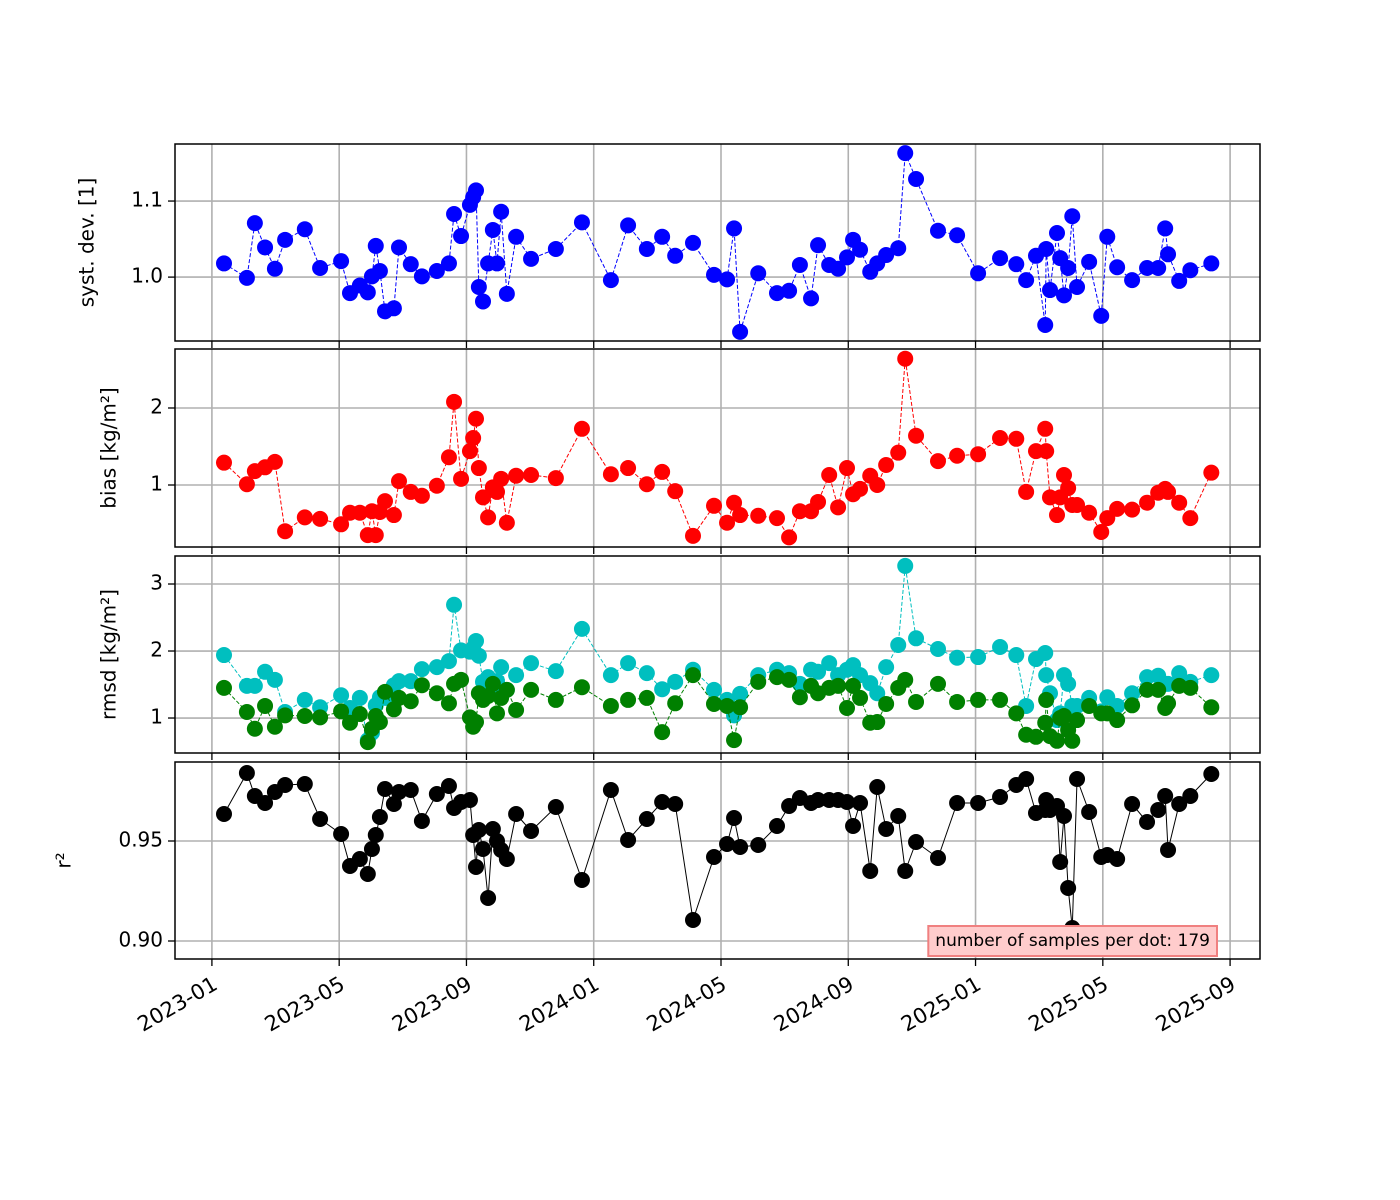  I want to click on y-axis-label: r², so click(64, 860).